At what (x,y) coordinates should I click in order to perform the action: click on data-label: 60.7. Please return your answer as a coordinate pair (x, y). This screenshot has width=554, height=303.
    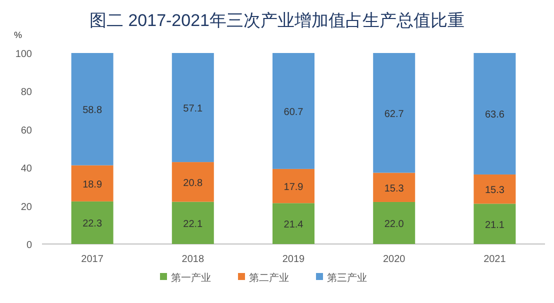
    Looking at the image, I should click on (294, 112).